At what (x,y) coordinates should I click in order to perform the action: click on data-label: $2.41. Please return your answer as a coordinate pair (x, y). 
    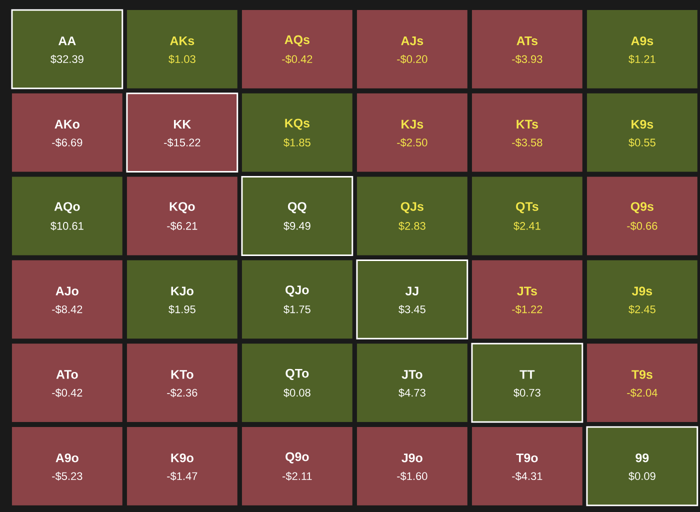
    Looking at the image, I should click on (527, 226).